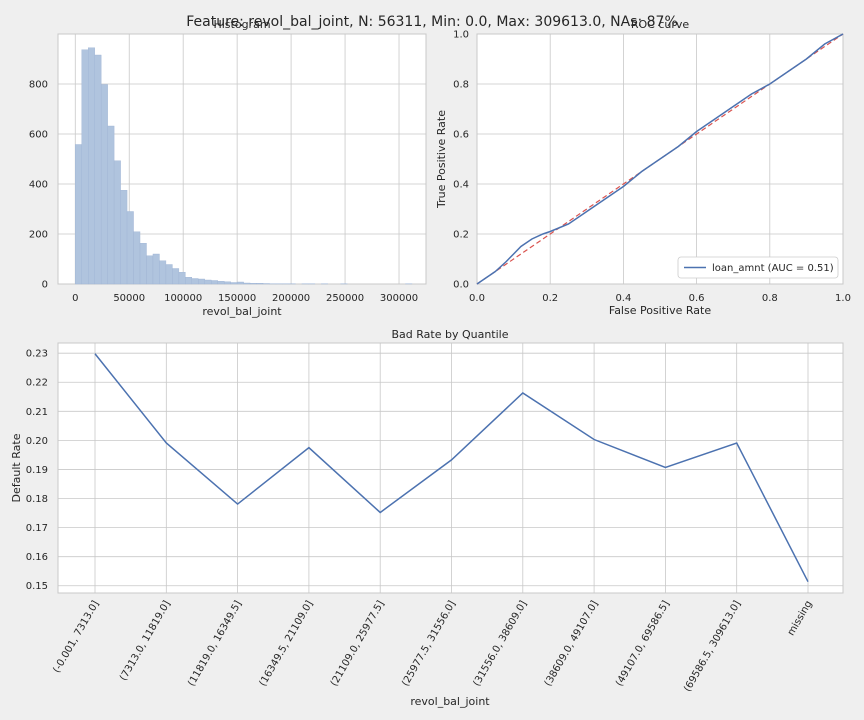 The height and width of the screenshot is (720, 864). Describe the element at coordinates (643, 643) in the screenshot. I see `bad-rate-x-tick-label: (49107.0, 69586.5]` at that location.